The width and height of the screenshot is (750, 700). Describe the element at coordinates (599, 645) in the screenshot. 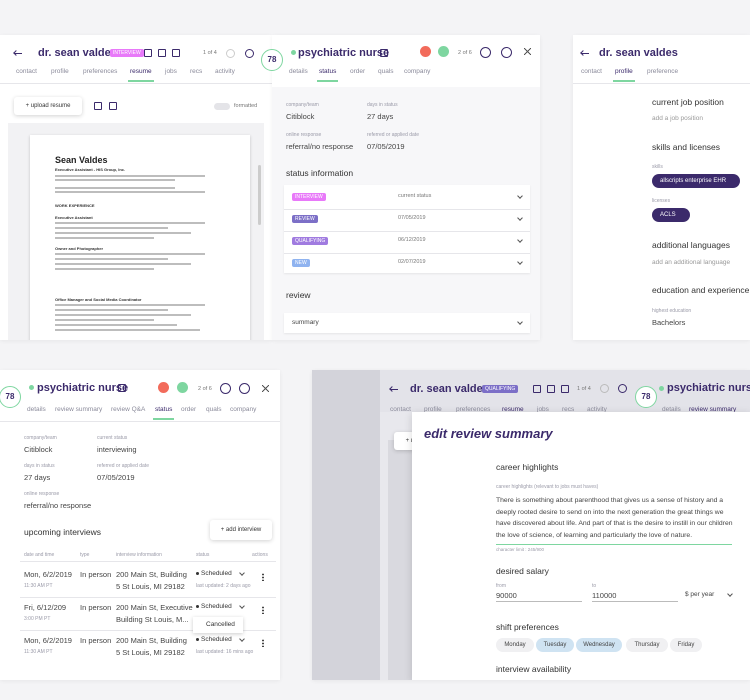

I see `day-chip: Wednesday` at that location.